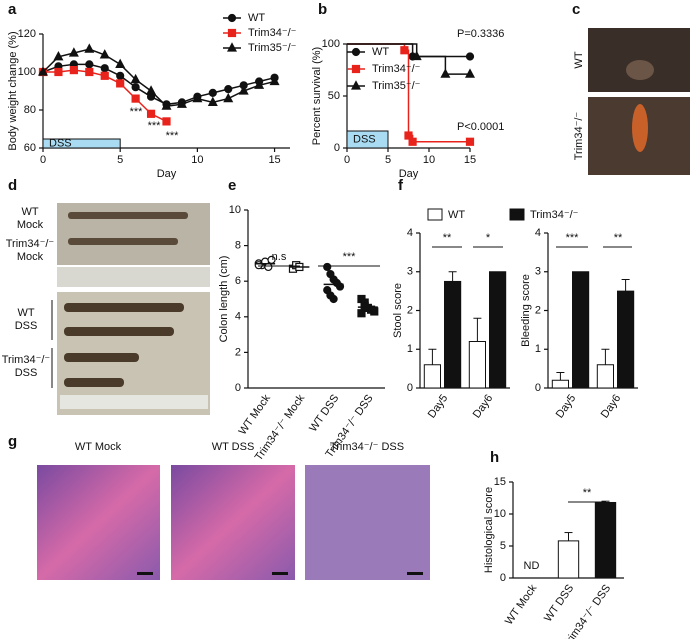 This screenshot has width=698, height=639. Describe the element at coordinates (120, 160) in the screenshot. I see `x-tick-label: 5` at that location.